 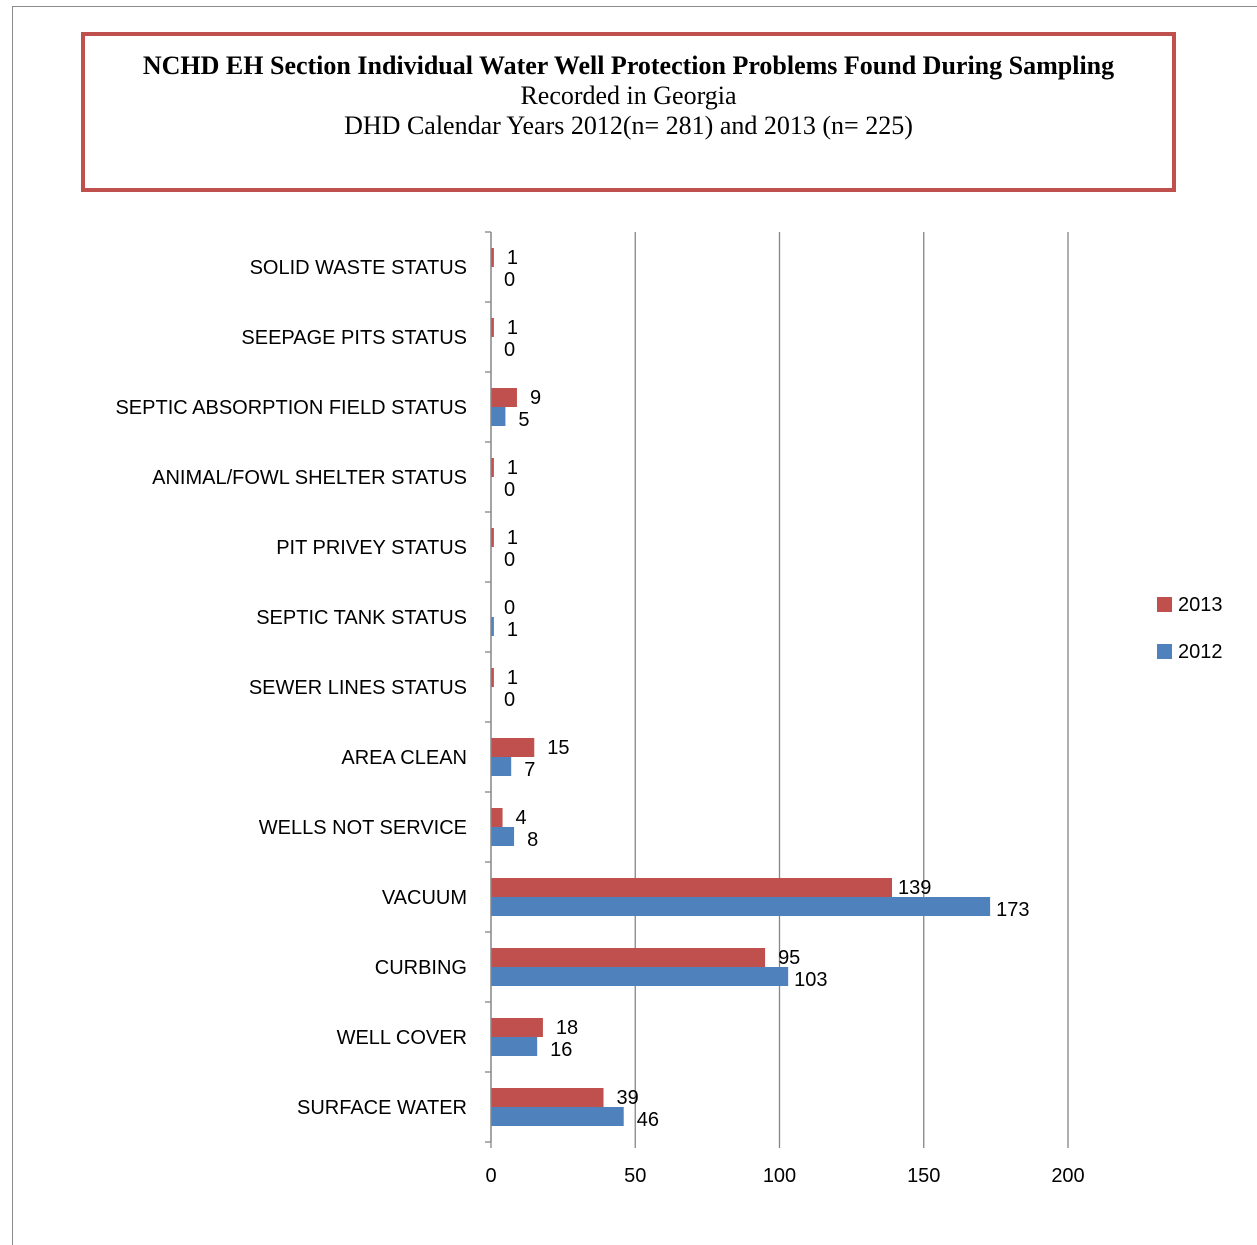 I want to click on x-tick-label-0: 0, so click(x=490, y=1176).